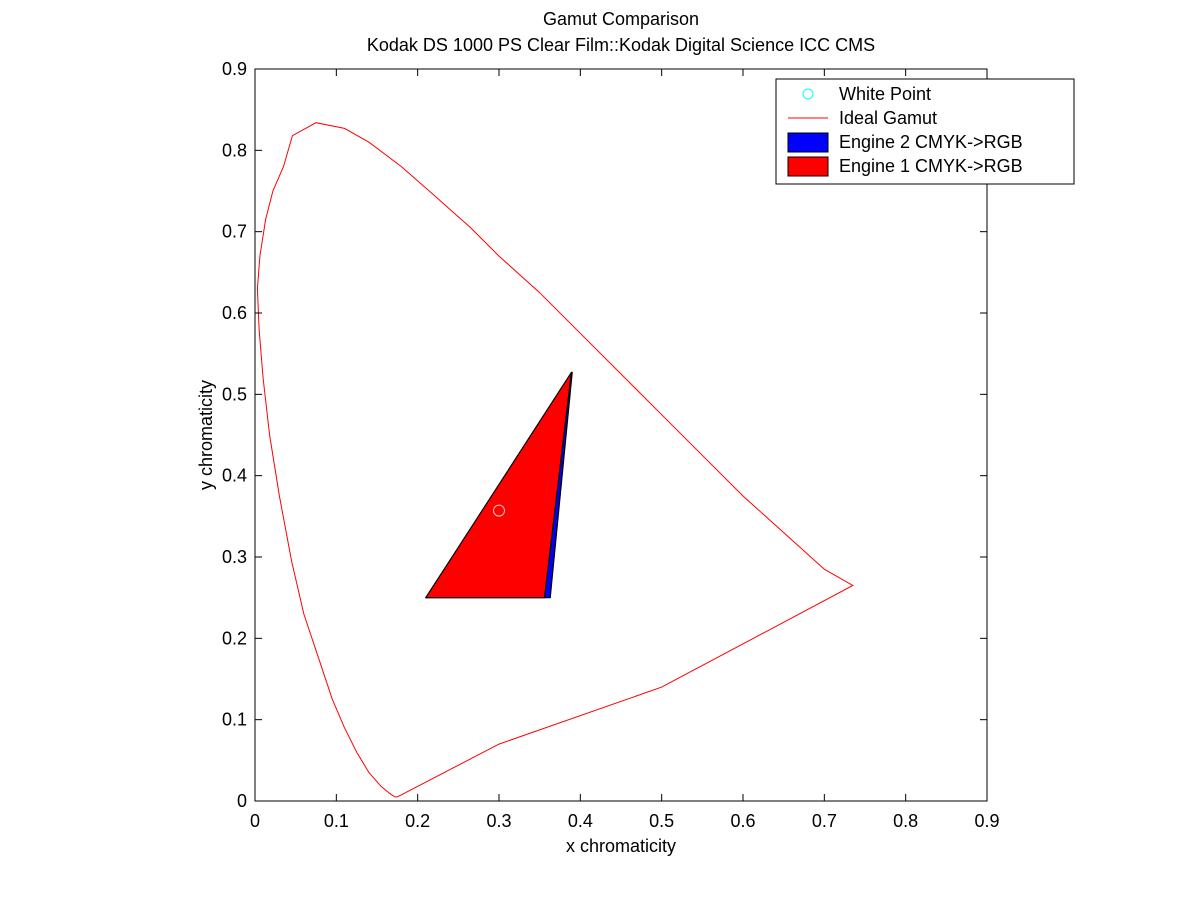 Image resolution: width=1200 pixels, height=905 pixels. What do you see at coordinates (498, 821) in the screenshot?
I see `x-tick-label: 0.3` at bounding box center [498, 821].